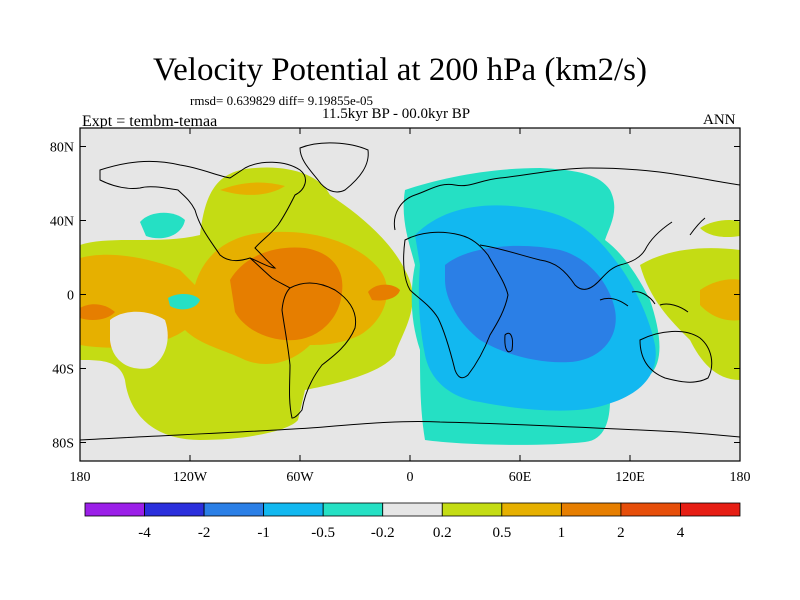  Describe the element at coordinates (520, 477) in the screenshot. I see `lon-tick-label: 60E` at that location.